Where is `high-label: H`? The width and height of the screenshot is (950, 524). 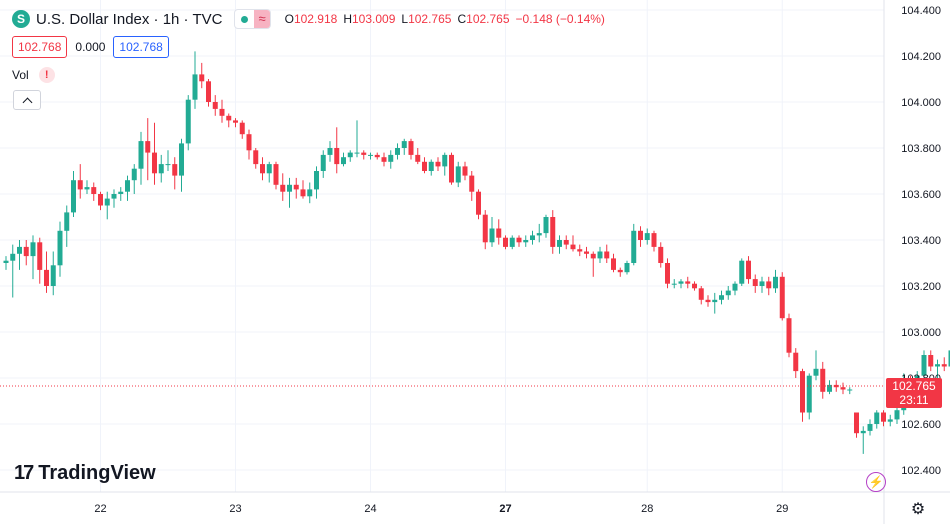 high-label: H is located at coordinates (347, 19).